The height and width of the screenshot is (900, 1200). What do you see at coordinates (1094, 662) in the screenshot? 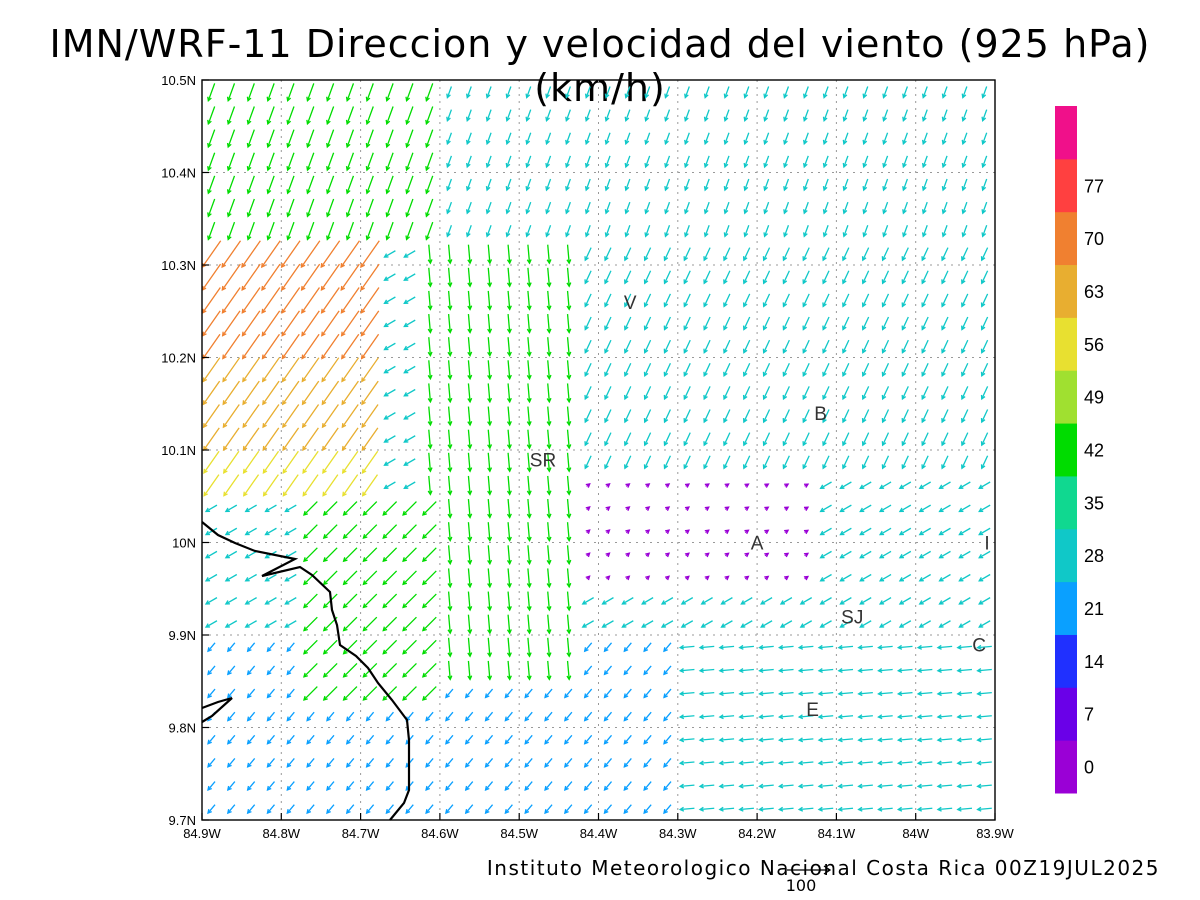
I see `colorbar-label: 14` at bounding box center [1094, 662].